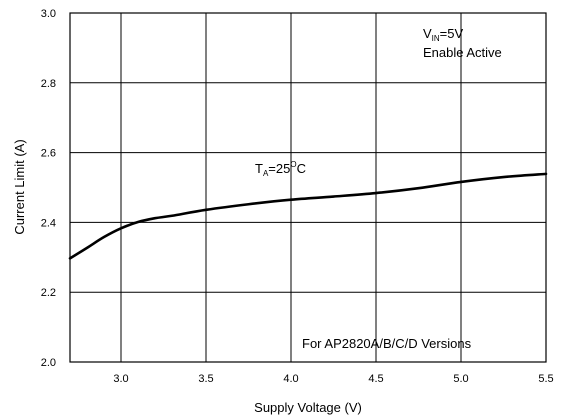  I want to click on x-tick-label: 3.0, so click(120, 379).